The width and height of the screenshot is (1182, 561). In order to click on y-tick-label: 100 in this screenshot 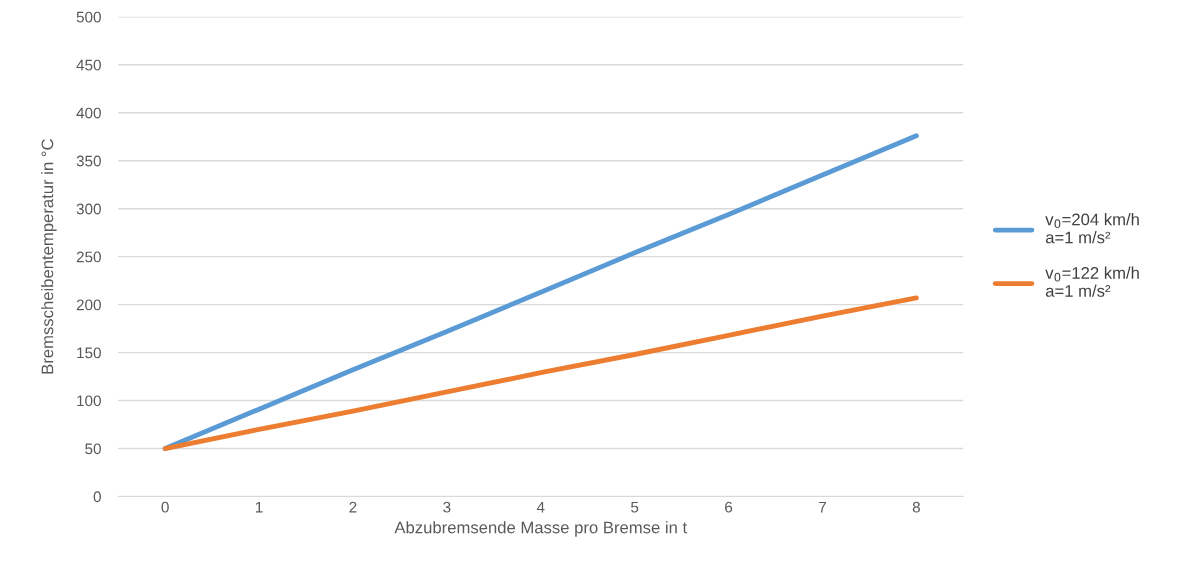, I will do `click(89, 401)`.